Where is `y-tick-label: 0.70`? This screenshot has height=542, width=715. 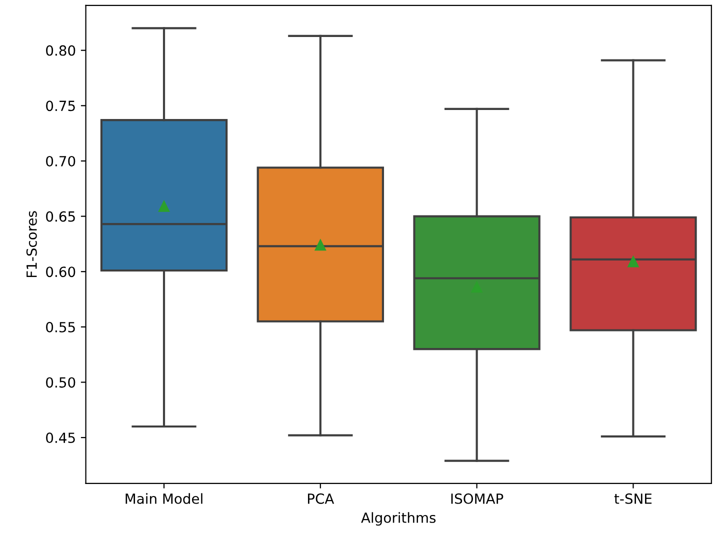
y-tick-label: 0.70 is located at coordinates (61, 161).